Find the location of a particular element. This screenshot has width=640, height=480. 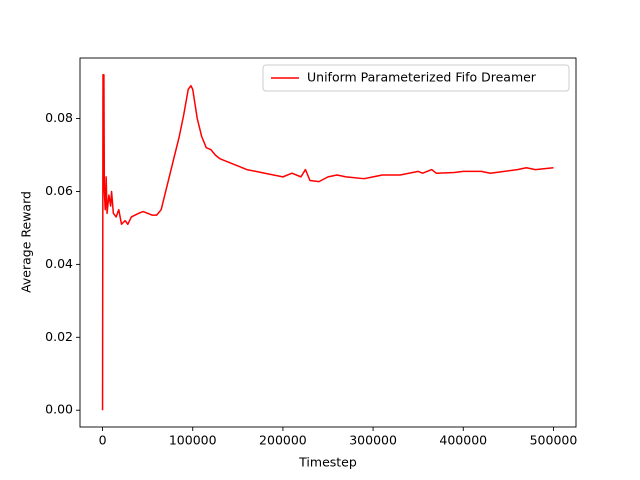

x-axis-label: Timestep is located at coordinates (327, 462).